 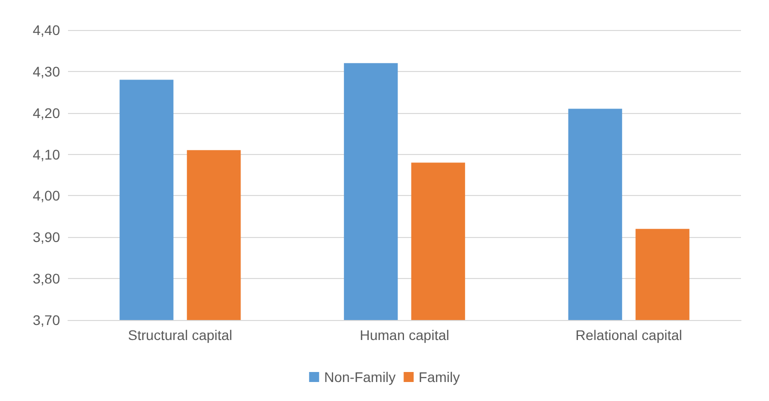 I want to click on y-tick-label: 4,10, so click(x=46, y=154).